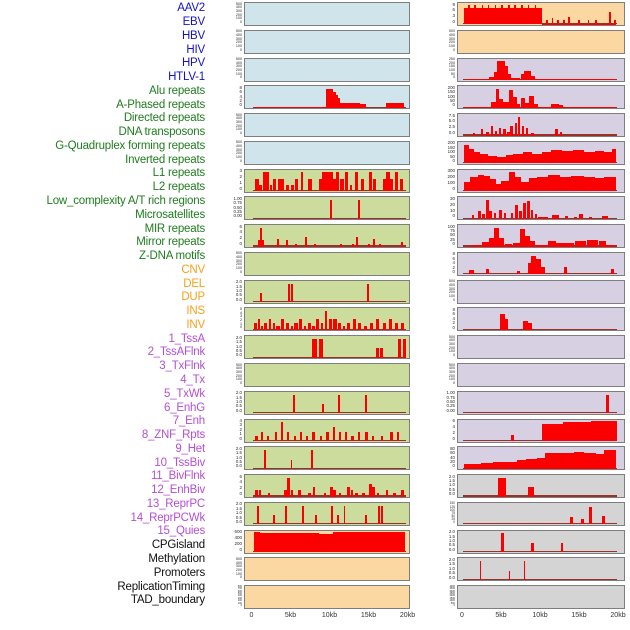 The image size is (630, 630). Describe the element at coordinates (450, 397) in the screenshot. I see `y-tick-label: 0.75` at that location.